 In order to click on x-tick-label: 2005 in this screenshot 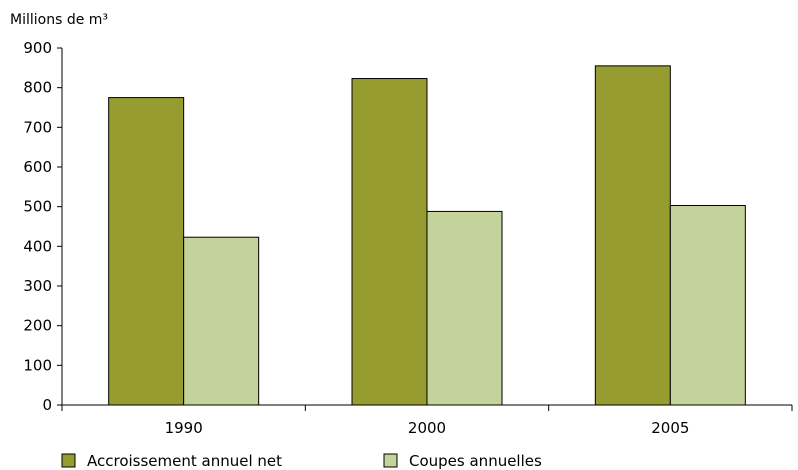, I will do `click(670, 428)`.